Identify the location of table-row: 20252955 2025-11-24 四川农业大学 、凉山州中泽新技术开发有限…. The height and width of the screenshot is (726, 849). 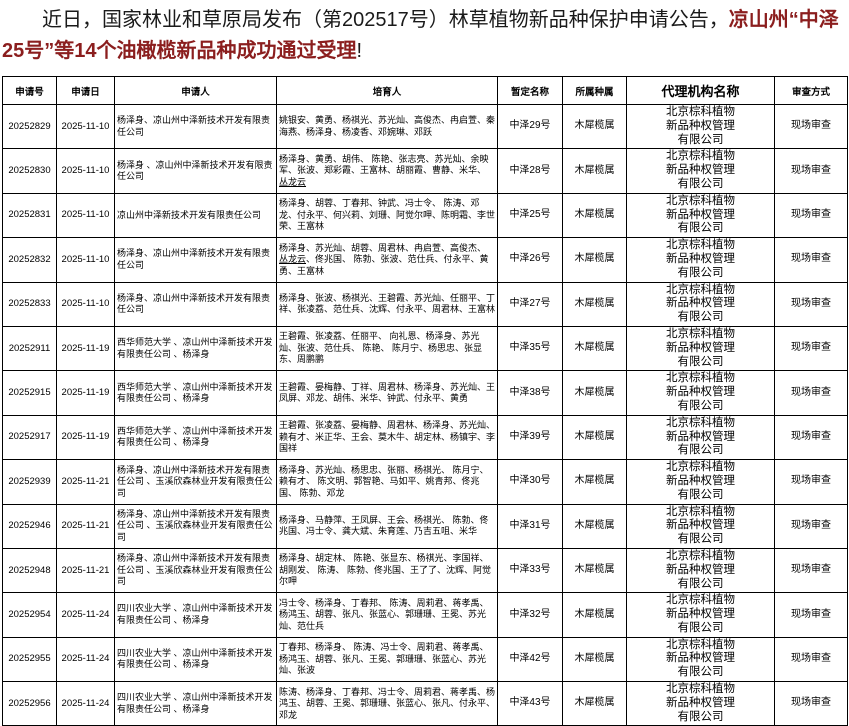
(425, 659).